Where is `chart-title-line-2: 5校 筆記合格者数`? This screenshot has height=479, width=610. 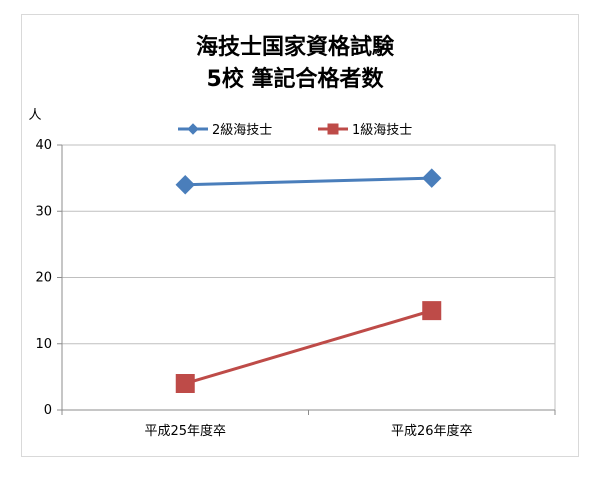
chart-title-line-2: 5校 筆記合格者数 is located at coordinates (296, 79).